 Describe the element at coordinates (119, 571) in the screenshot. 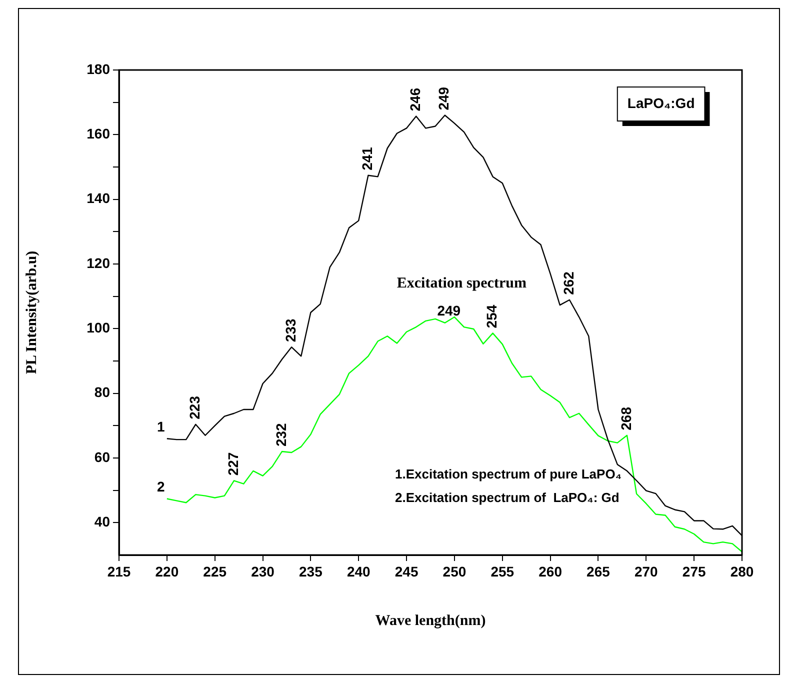

I see `x-tick-label: 215` at that location.